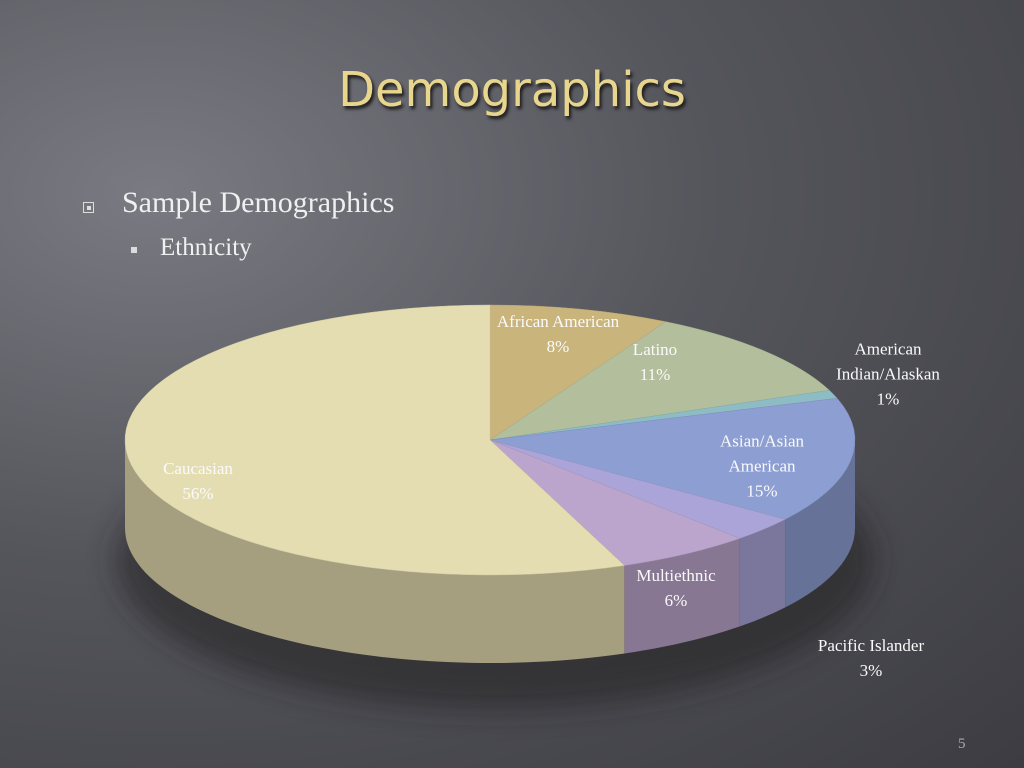  I want to click on category-label: Asian/Asian American, so click(762, 453).